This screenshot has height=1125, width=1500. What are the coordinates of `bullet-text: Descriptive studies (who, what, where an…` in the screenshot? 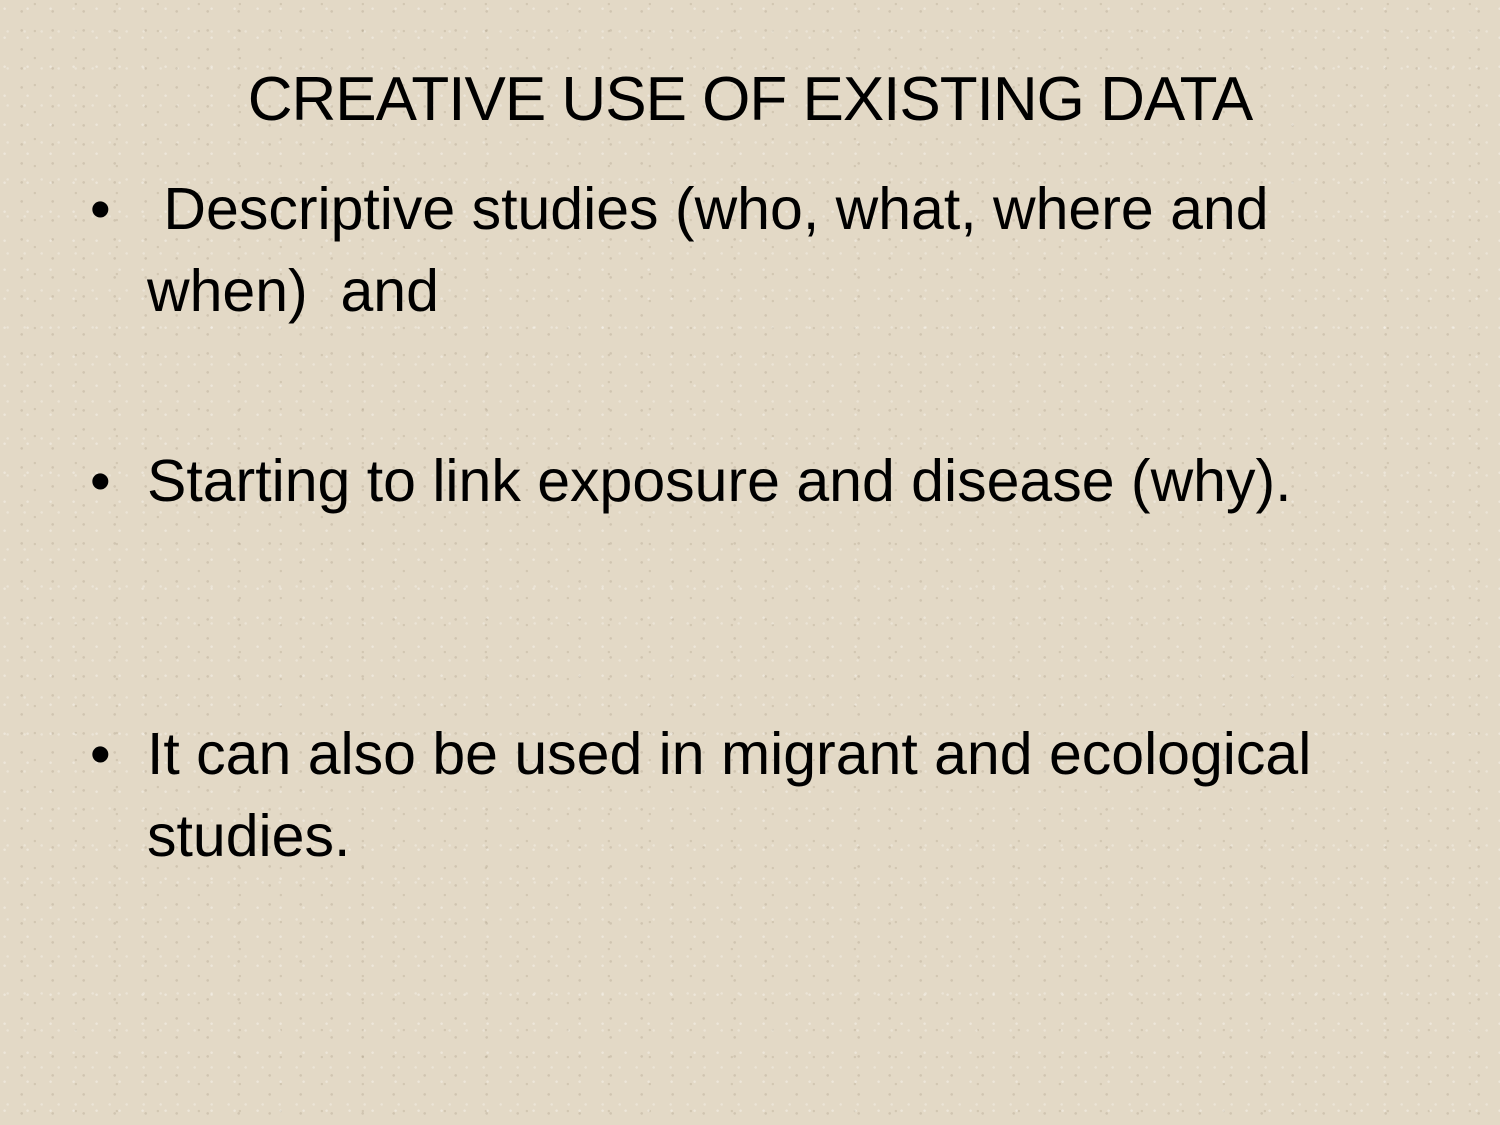 It's located at (716, 250).